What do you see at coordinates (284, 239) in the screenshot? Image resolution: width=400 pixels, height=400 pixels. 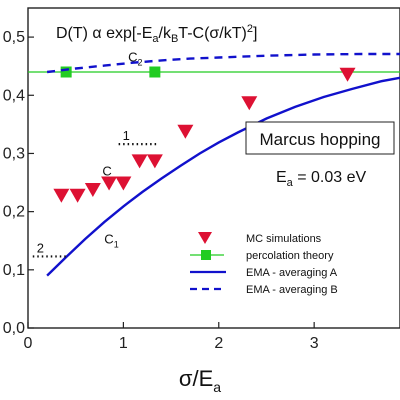 I see `legend-mc-label: MC simulations` at bounding box center [284, 239].